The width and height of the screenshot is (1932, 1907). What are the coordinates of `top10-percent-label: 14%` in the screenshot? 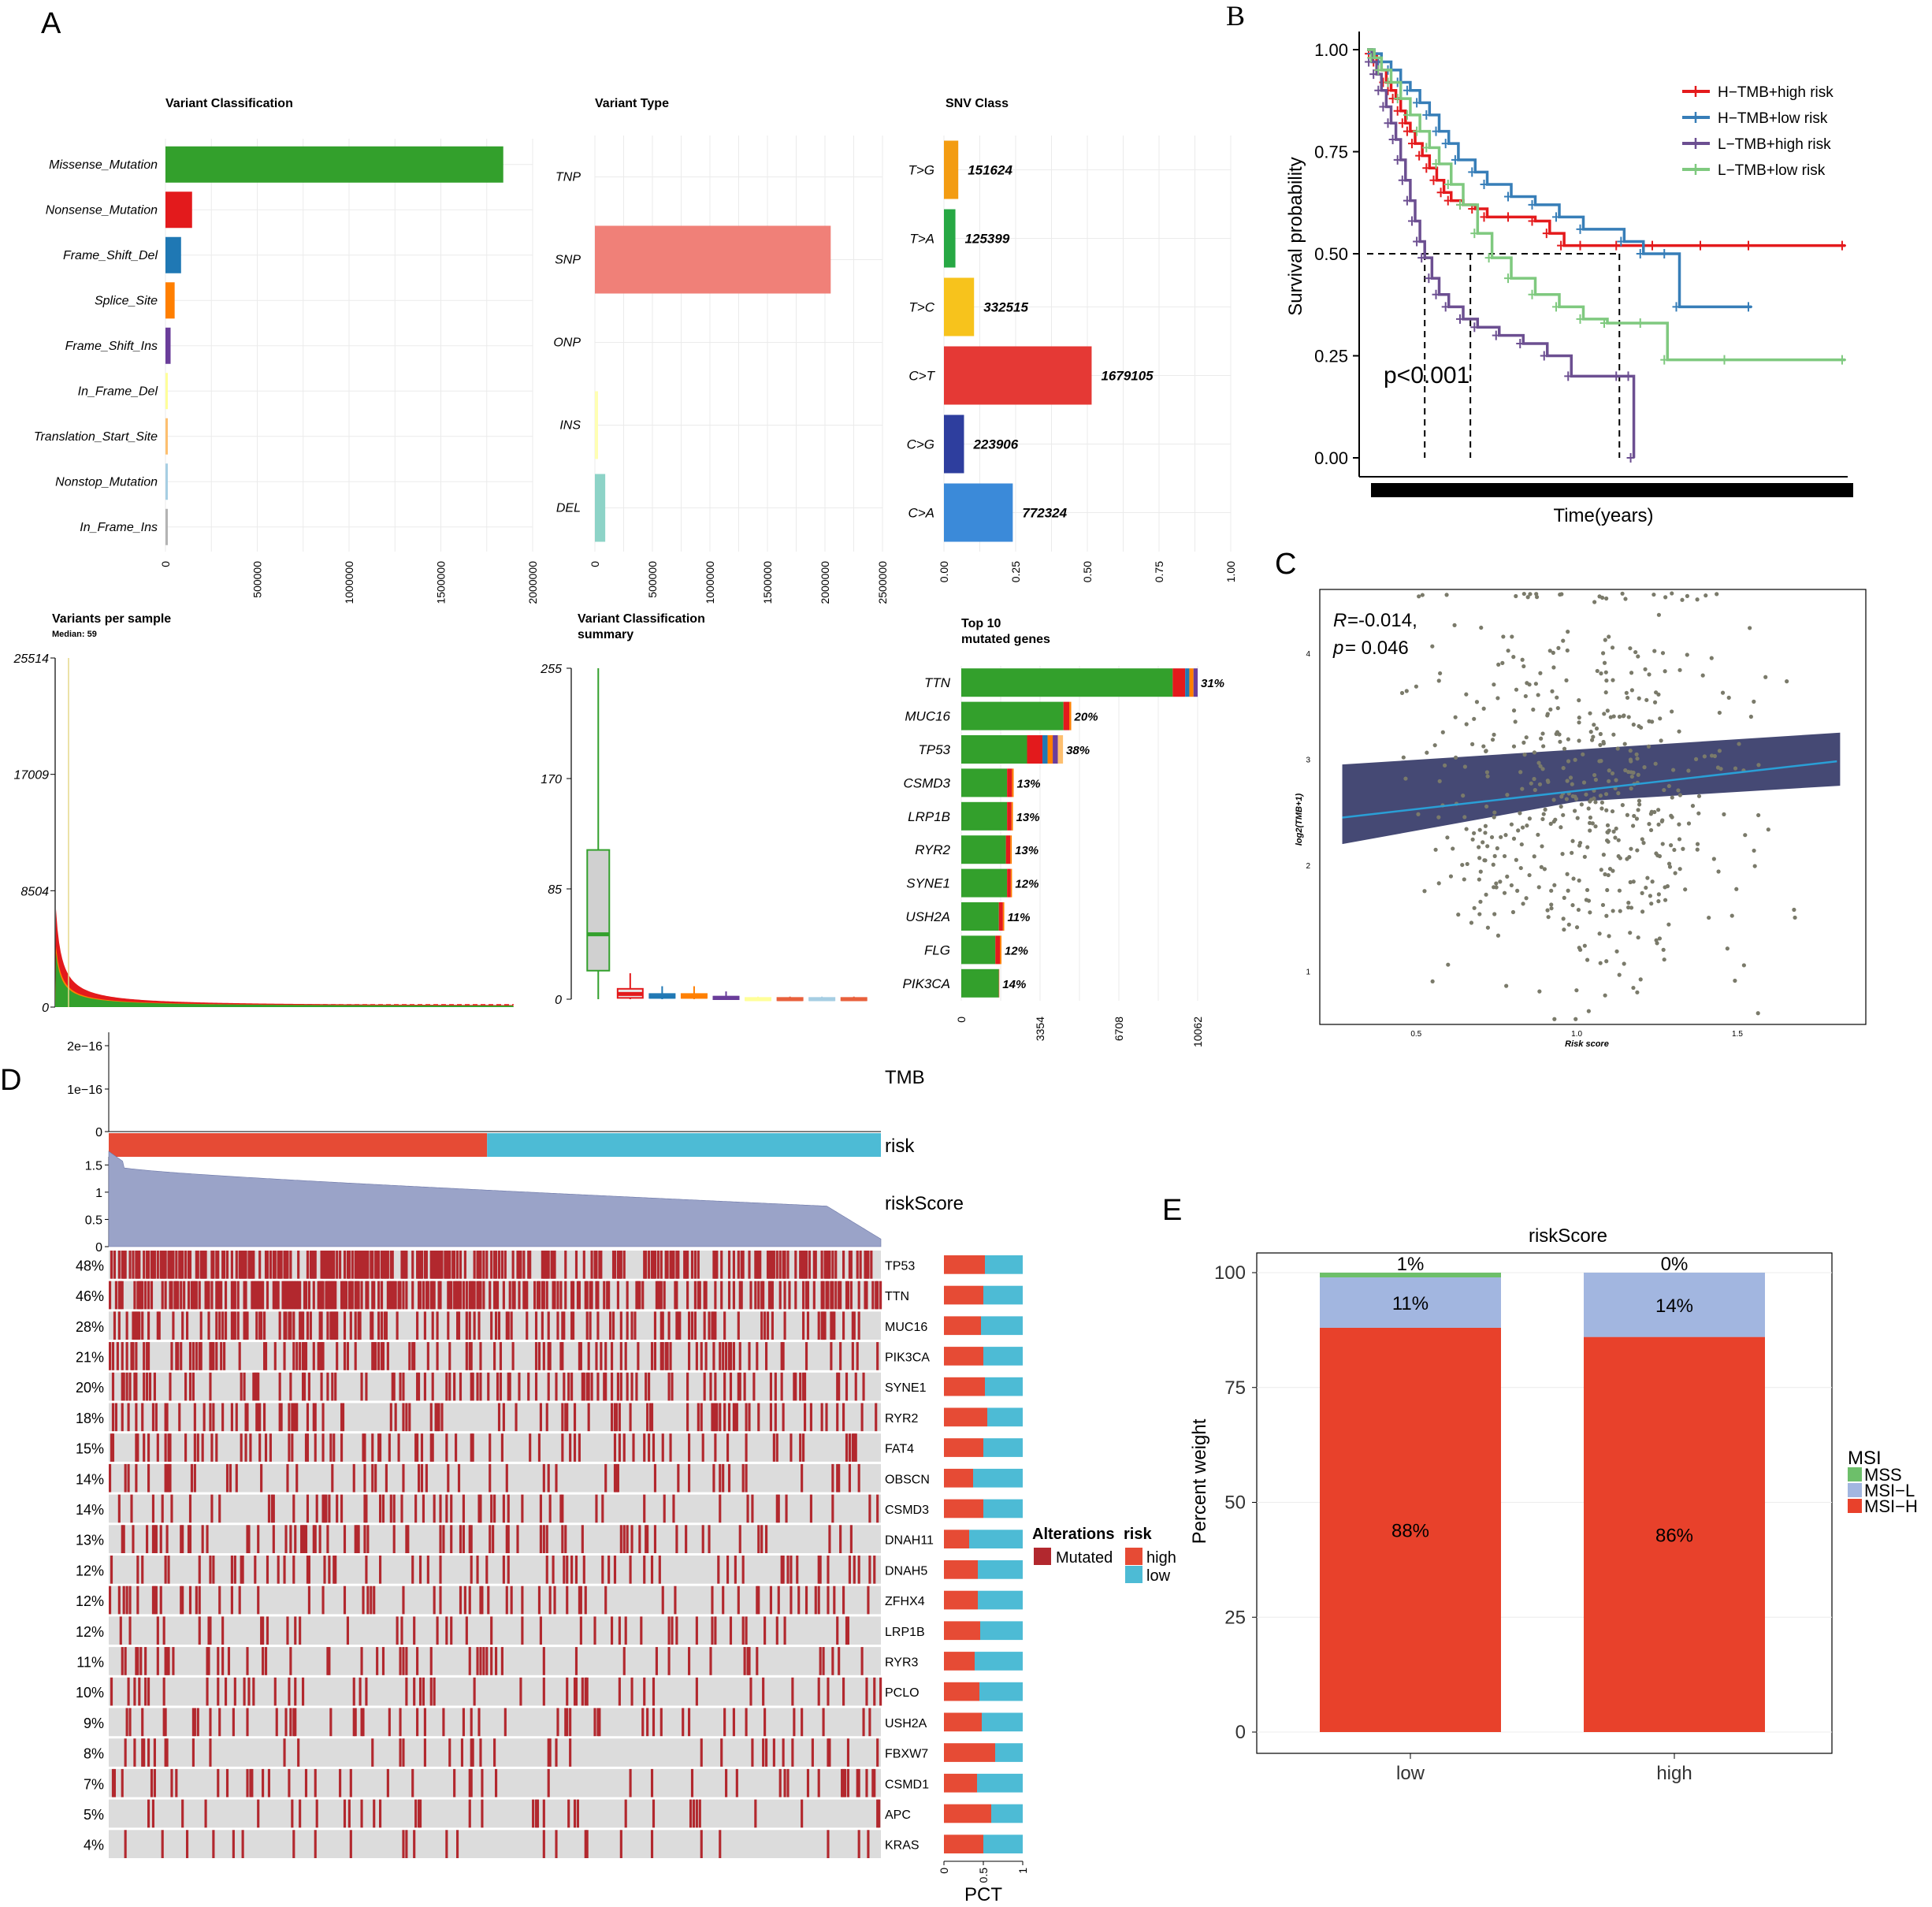 It's located at (1014, 984).